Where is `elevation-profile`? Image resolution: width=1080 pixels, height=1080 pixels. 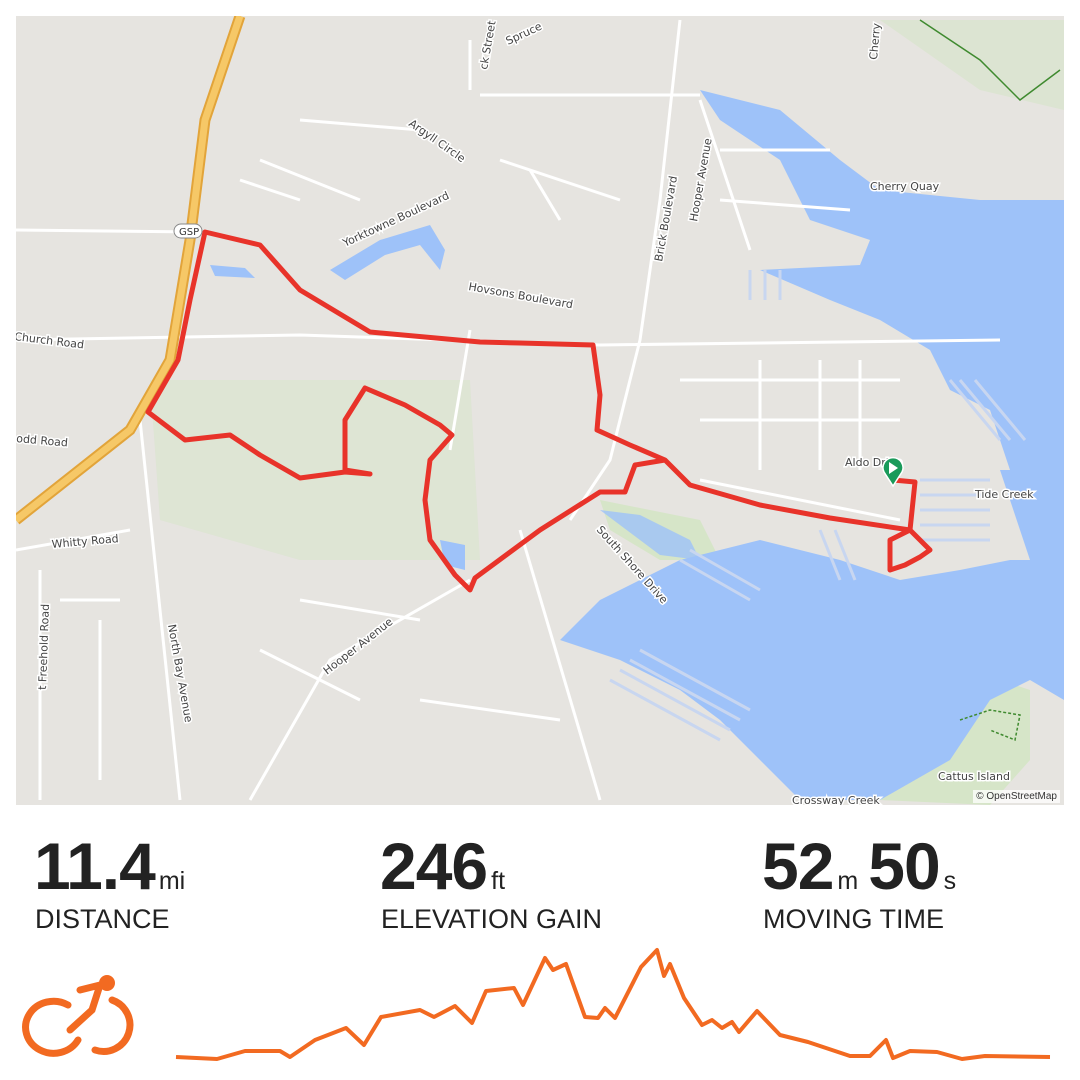 elevation-profile is located at coordinates (613, 1004).